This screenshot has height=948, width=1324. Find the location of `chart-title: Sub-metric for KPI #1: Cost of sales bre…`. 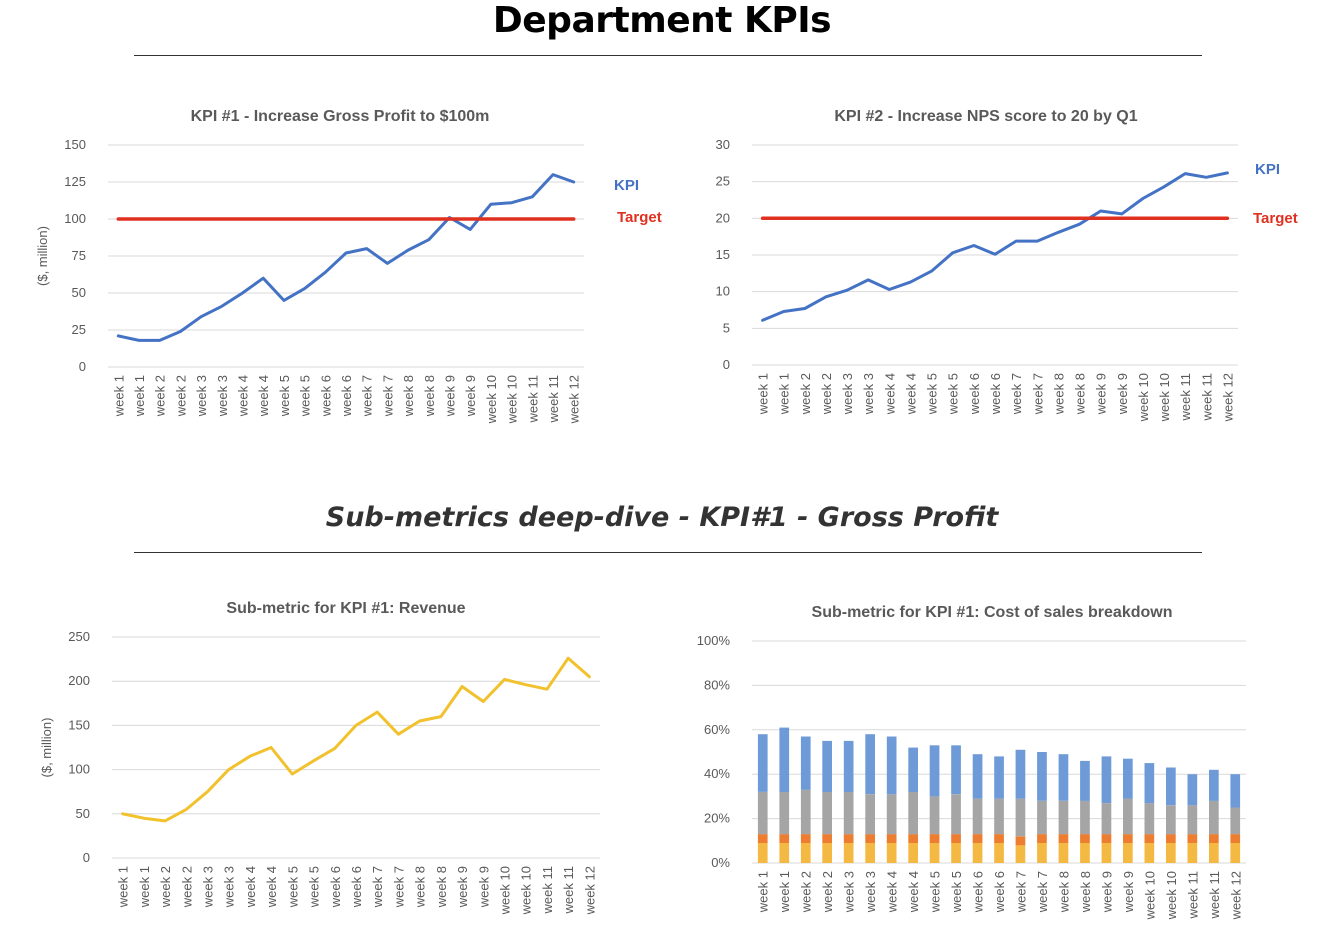

chart-title: Sub-metric for KPI #1: Cost of sales bre… is located at coordinates (992, 612).